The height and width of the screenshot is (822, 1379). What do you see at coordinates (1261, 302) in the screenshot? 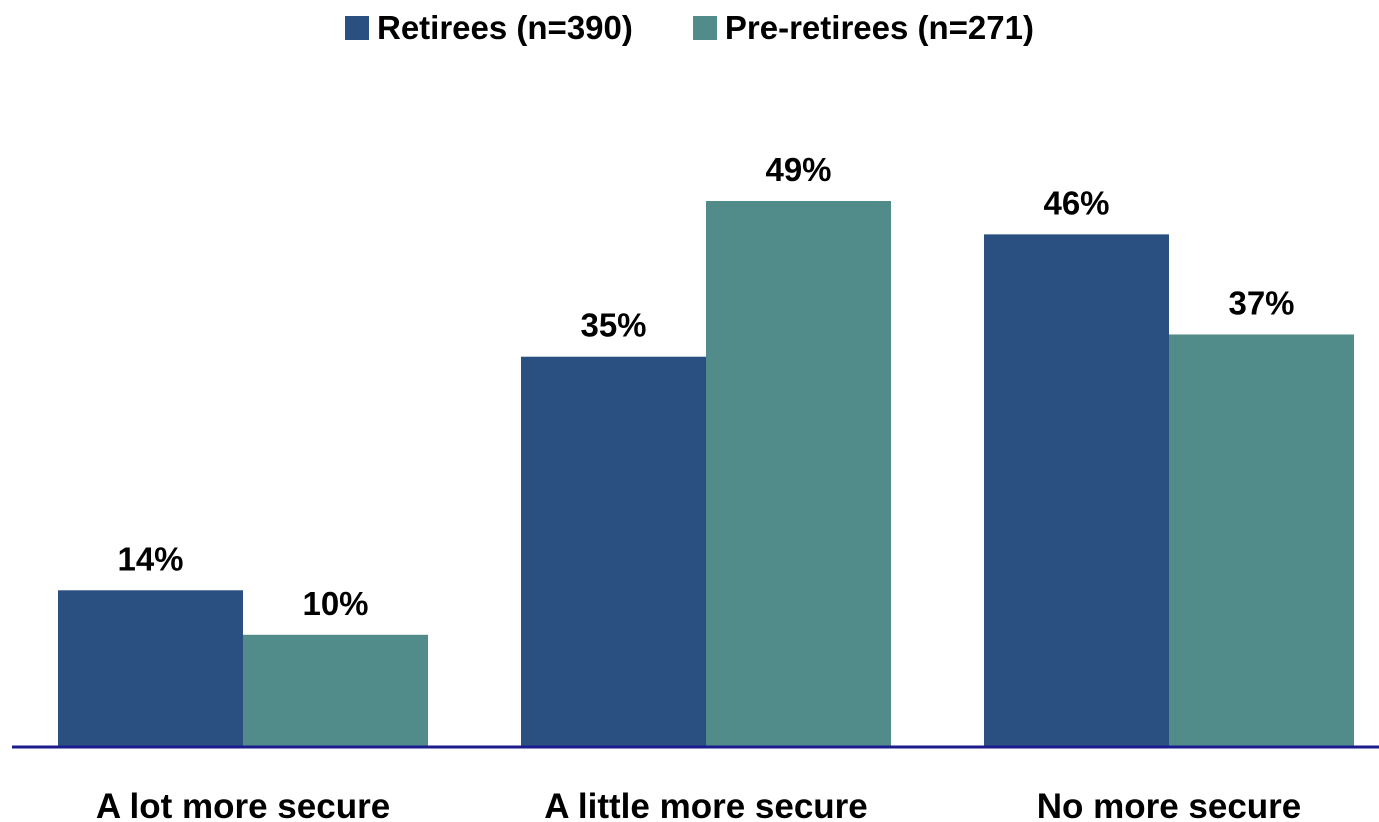
I see `data-label-pre-retirees-3: 37%` at bounding box center [1261, 302].